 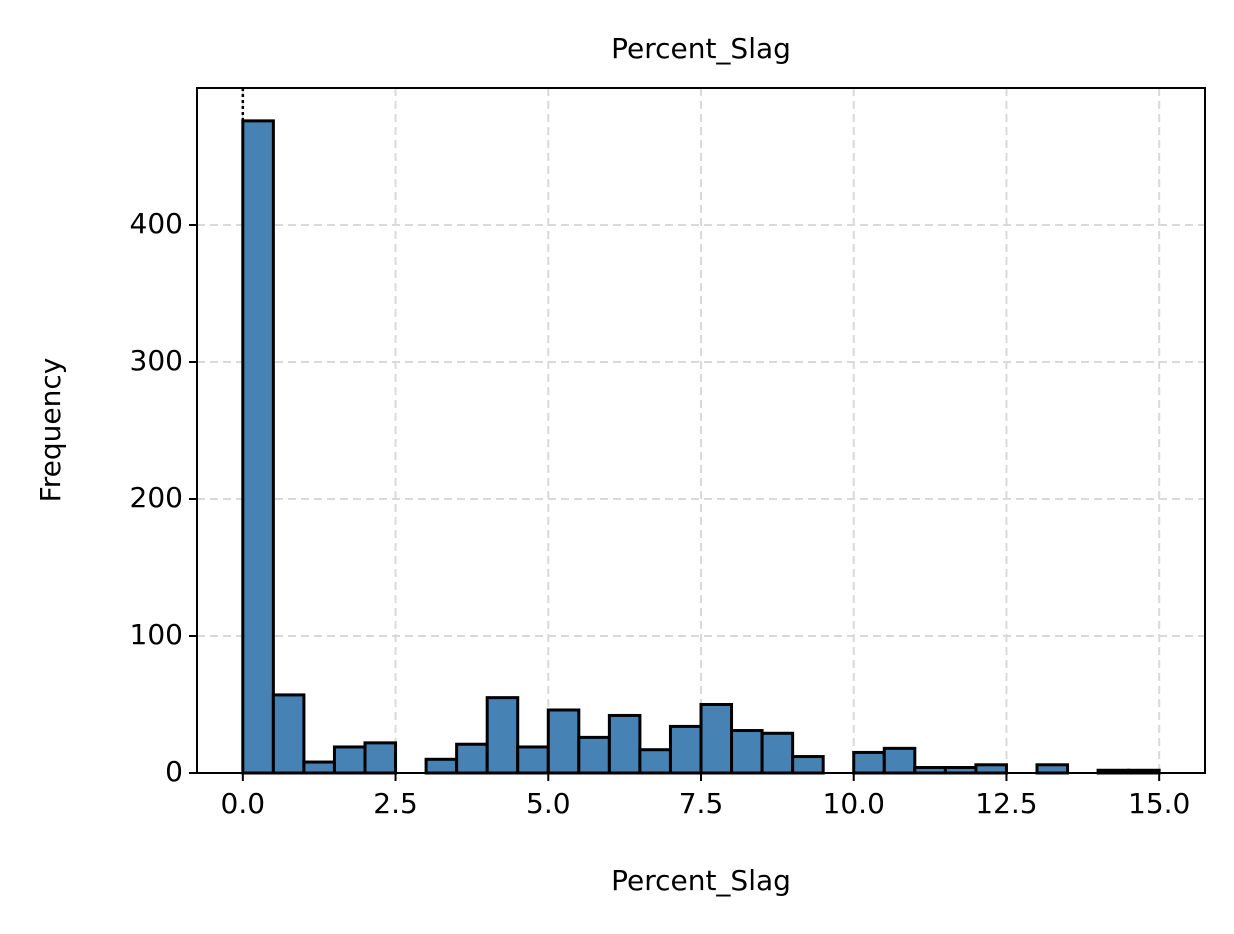 What do you see at coordinates (548, 803) in the screenshot?
I see `x-tick-label: 5.0` at bounding box center [548, 803].